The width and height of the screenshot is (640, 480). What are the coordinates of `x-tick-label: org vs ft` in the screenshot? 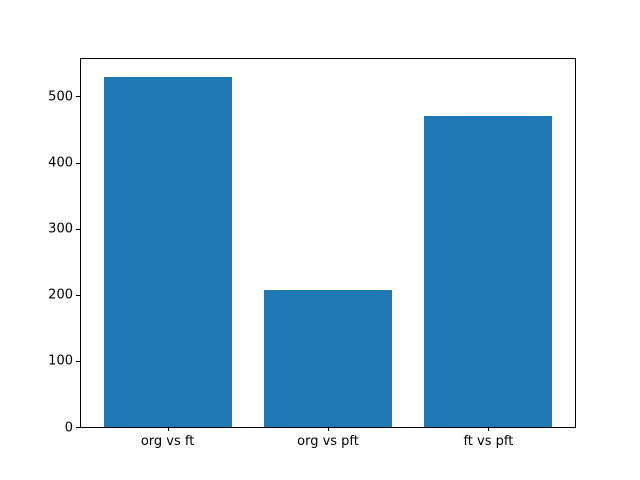 It's located at (167, 441).